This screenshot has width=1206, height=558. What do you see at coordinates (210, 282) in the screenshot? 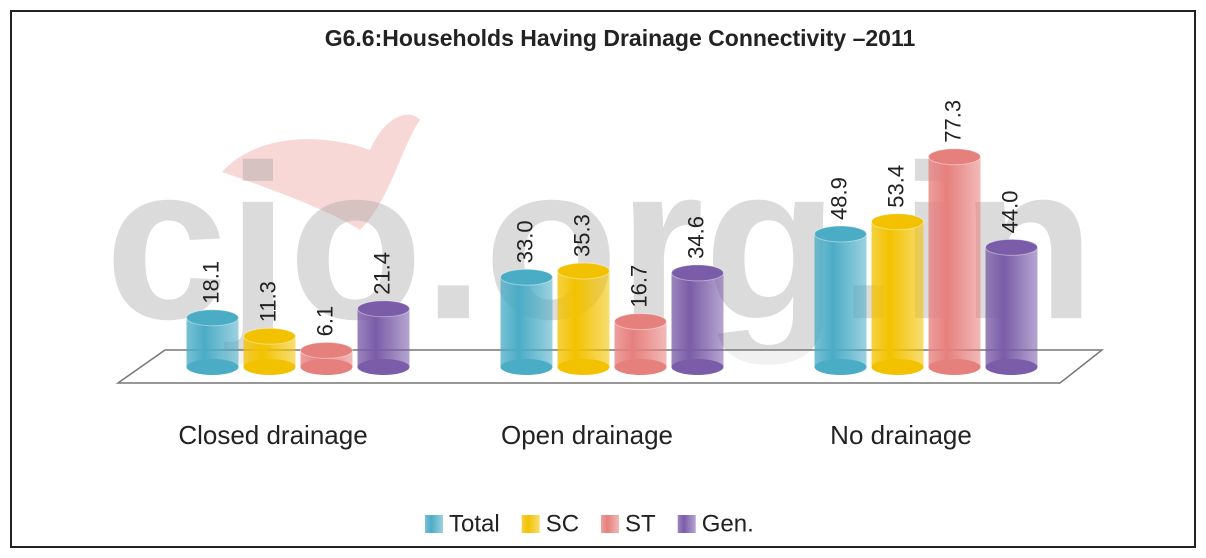
I see `data-label: 18.1` at bounding box center [210, 282].